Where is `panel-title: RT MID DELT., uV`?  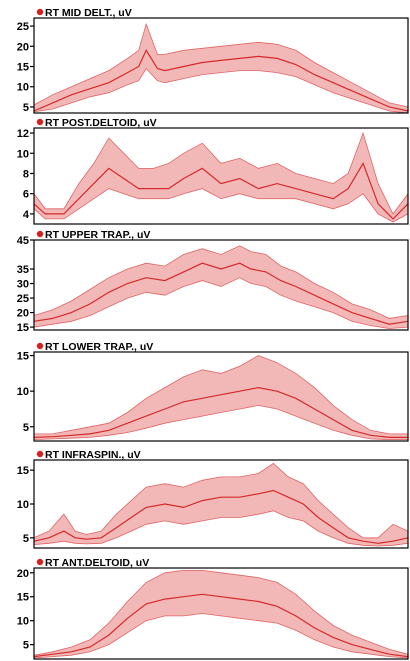
panel-title: RT MID DELT., uV is located at coordinates (88, 13).